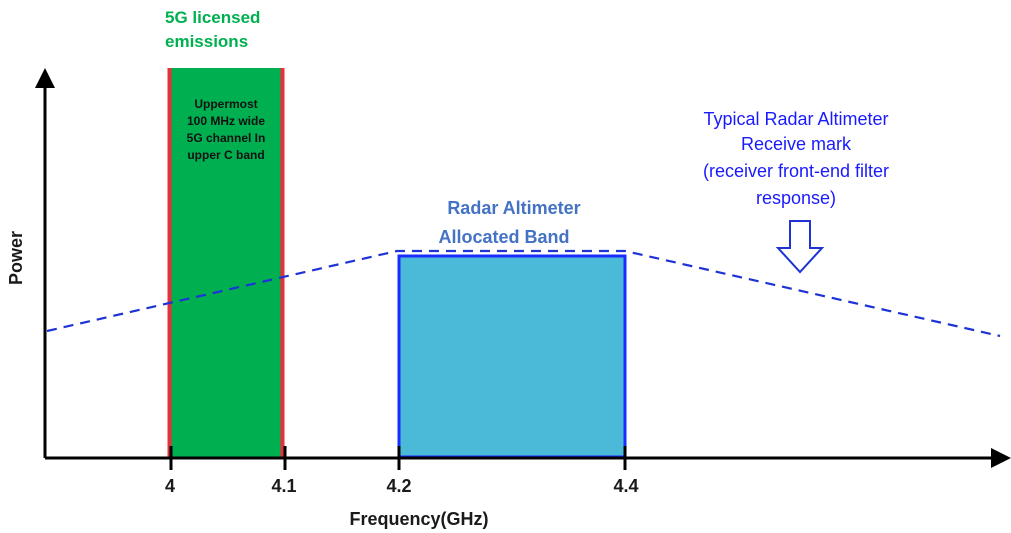 This screenshot has height=533, width=1011. What do you see at coordinates (418, 519) in the screenshot?
I see `x-axis-title: Frequency(GHz)` at bounding box center [418, 519].